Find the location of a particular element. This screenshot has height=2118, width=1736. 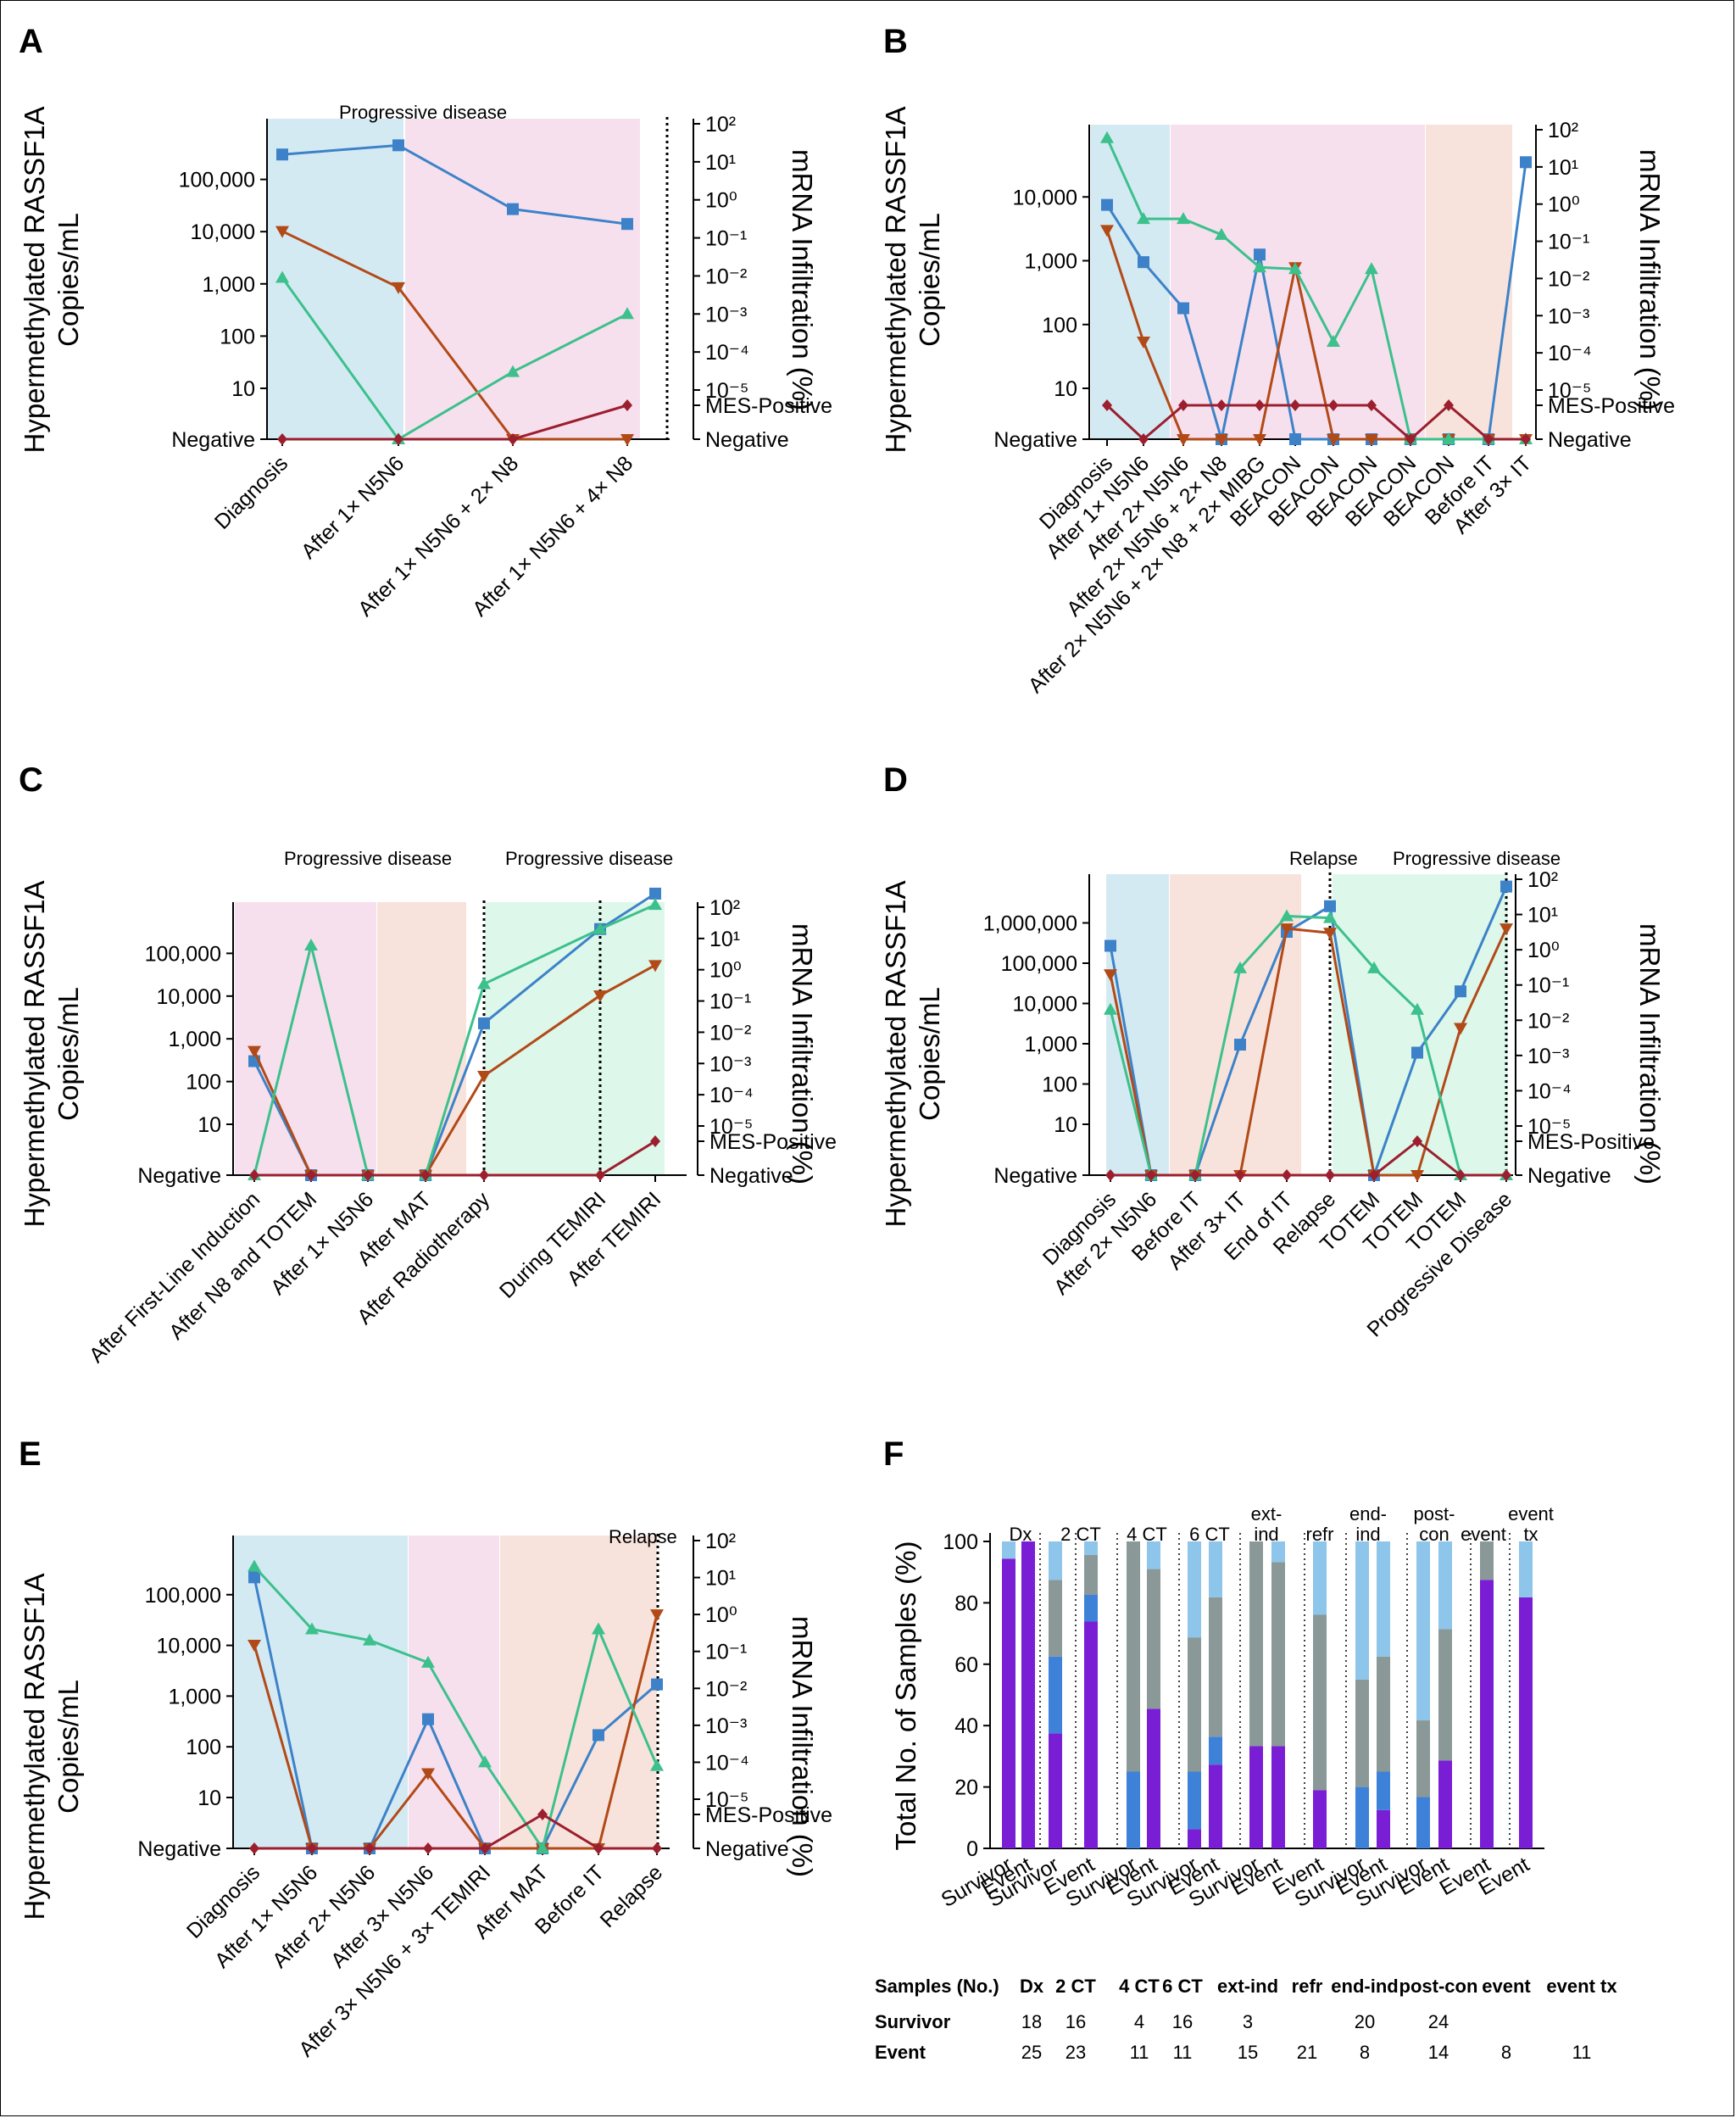

group-label: 6 CT is located at coordinates (1209, 1534).